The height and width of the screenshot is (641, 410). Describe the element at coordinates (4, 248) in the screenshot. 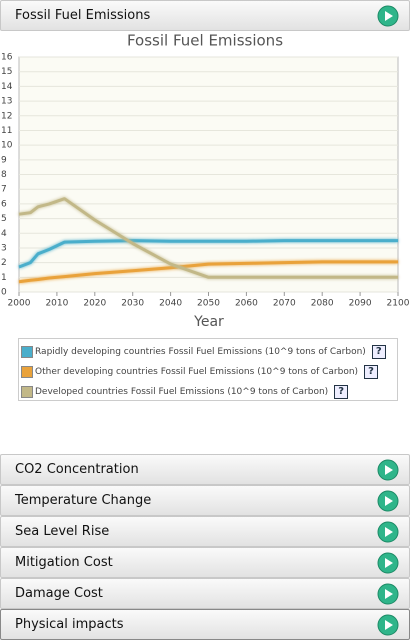

I see `y-tick-label: 3` at that location.